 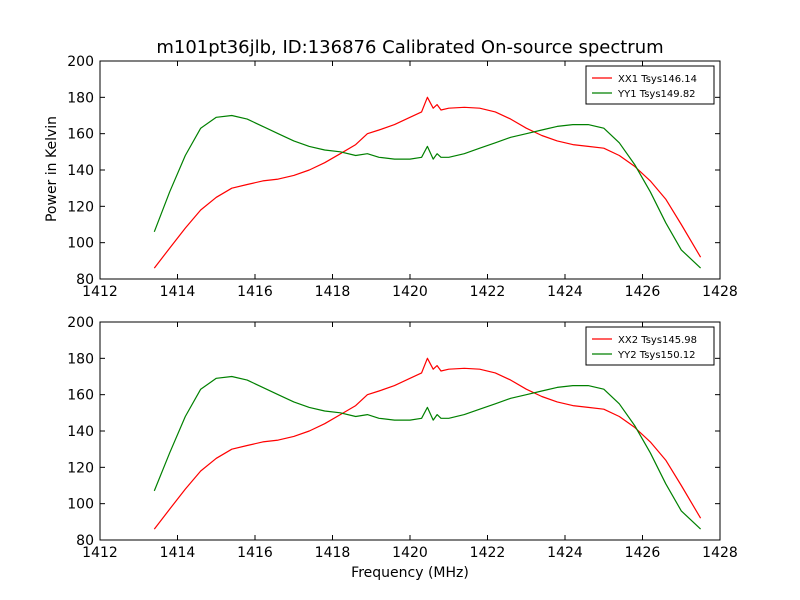 I want to click on legend-label: XX1 Tsys146.14, so click(x=657, y=79).